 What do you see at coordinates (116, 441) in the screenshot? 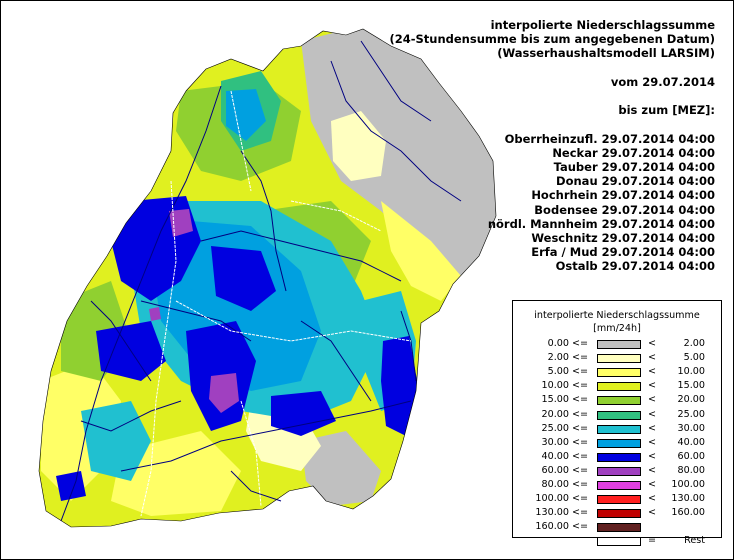
I see `field-cyan-southwest` at bounding box center [116, 441].